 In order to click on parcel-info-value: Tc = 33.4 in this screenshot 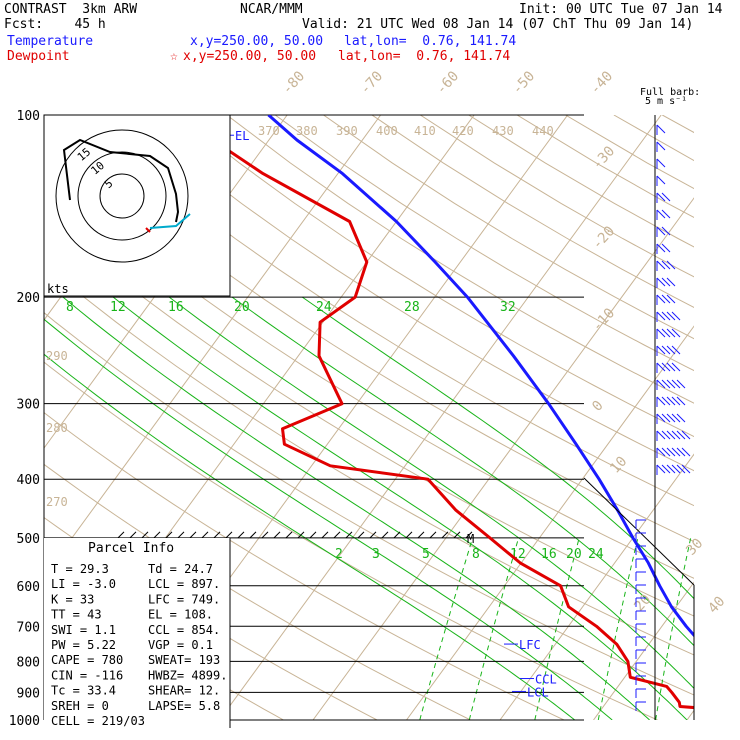, I will do `click(83, 691)`.